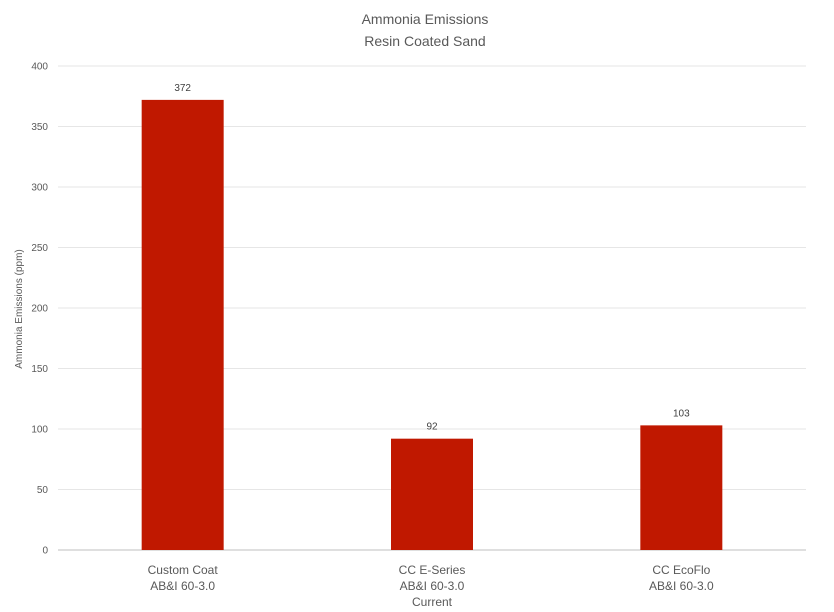 The width and height of the screenshot is (834, 612). What do you see at coordinates (424, 41) in the screenshot?
I see `chart-subtitle: Resin Coated Sand` at bounding box center [424, 41].